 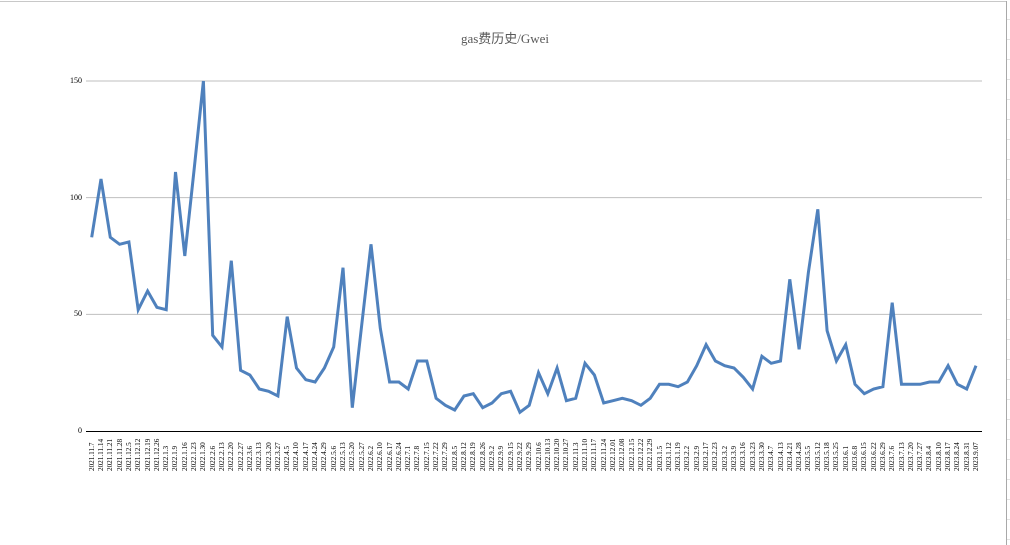 What do you see at coordinates (305, 456) in the screenshot?
I see `x-tick-label: 2022.4.17` at bounding box center [305, 456].